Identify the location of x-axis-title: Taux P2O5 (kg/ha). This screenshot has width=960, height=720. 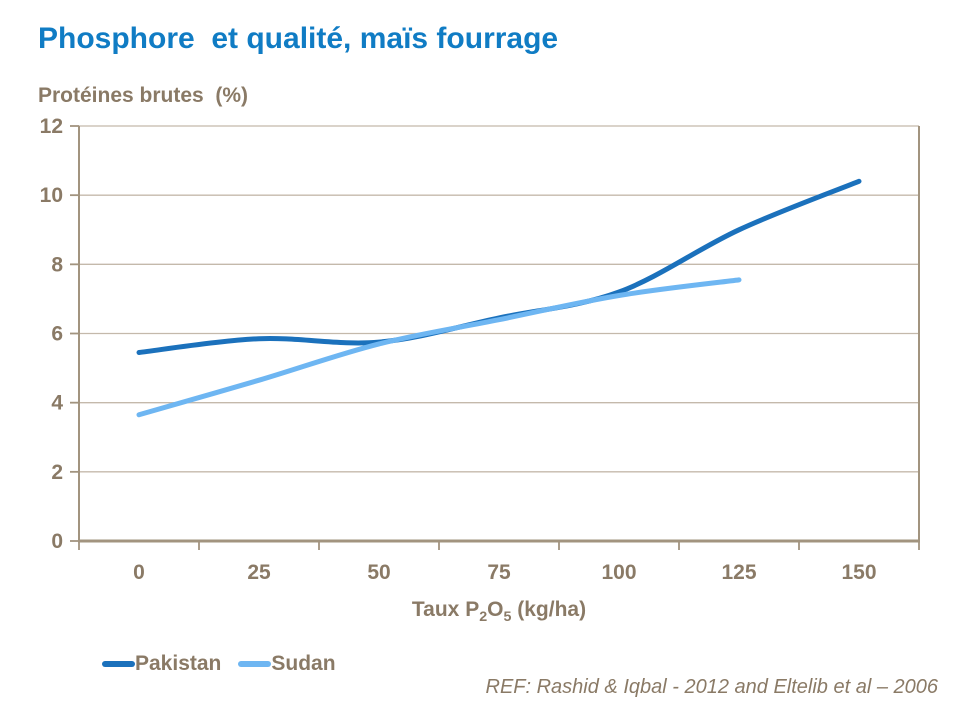
(499, 611).